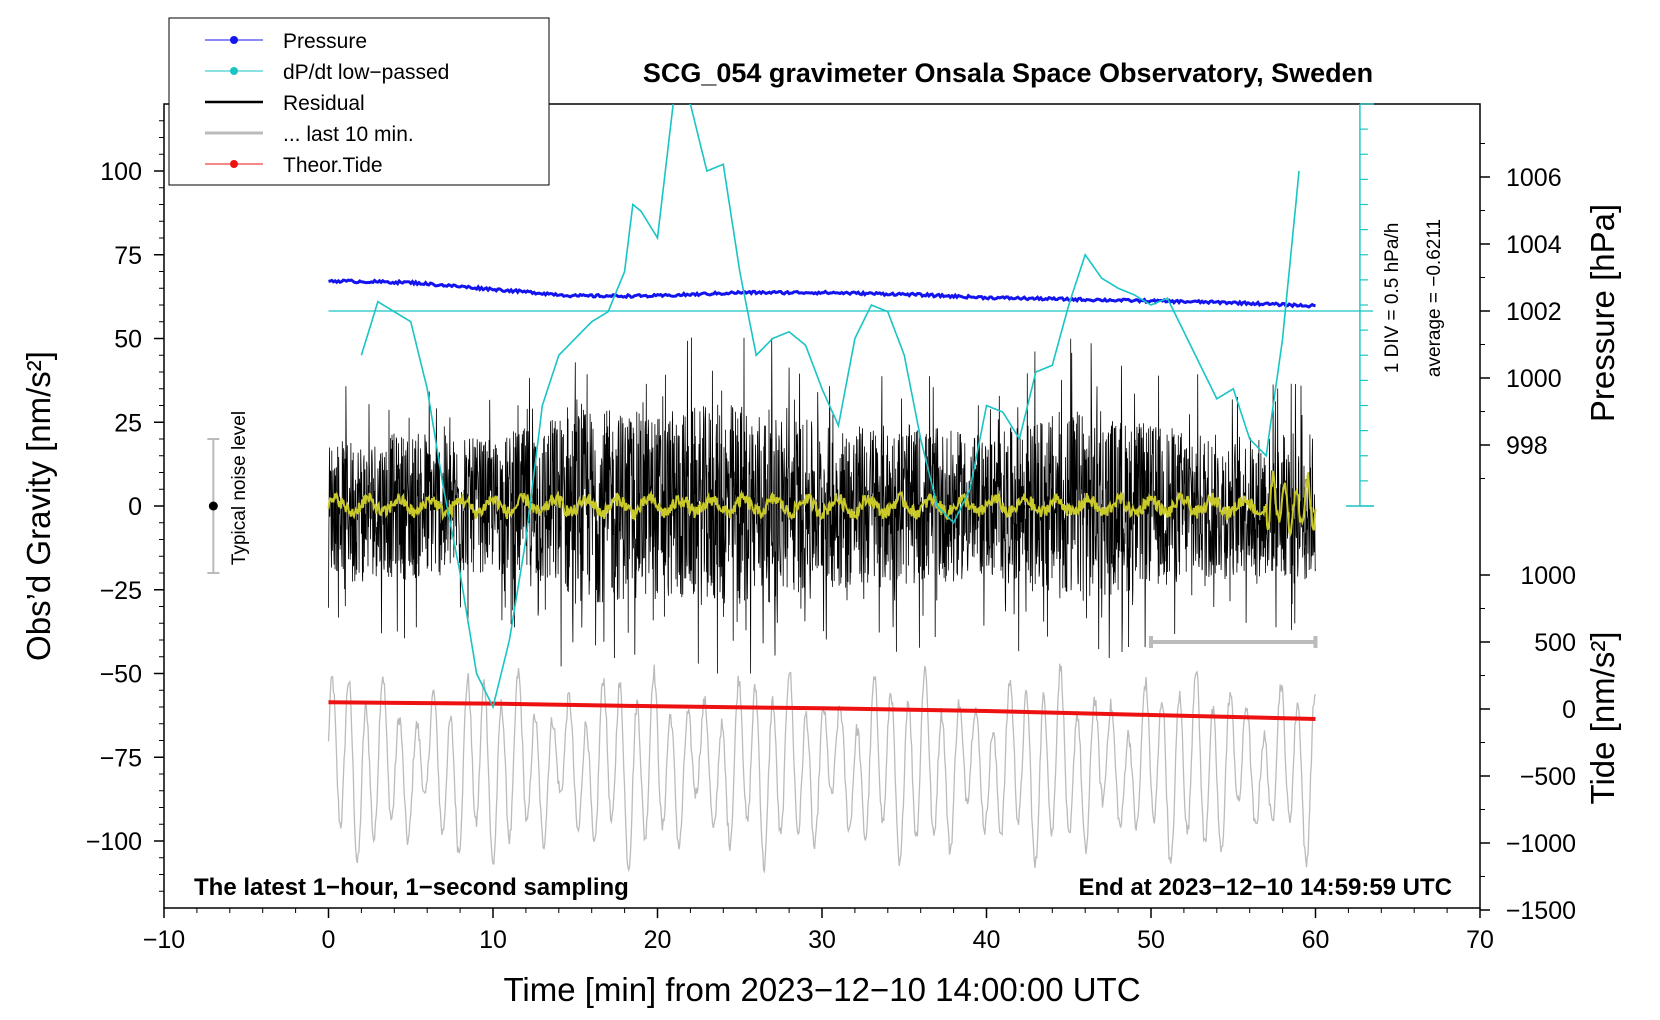 The height and width of the screenshot is (1020, 1660). Describe the element at coordinates (324, 103) in the screenshot. I see `legend-label-residual: Residual` at that location.